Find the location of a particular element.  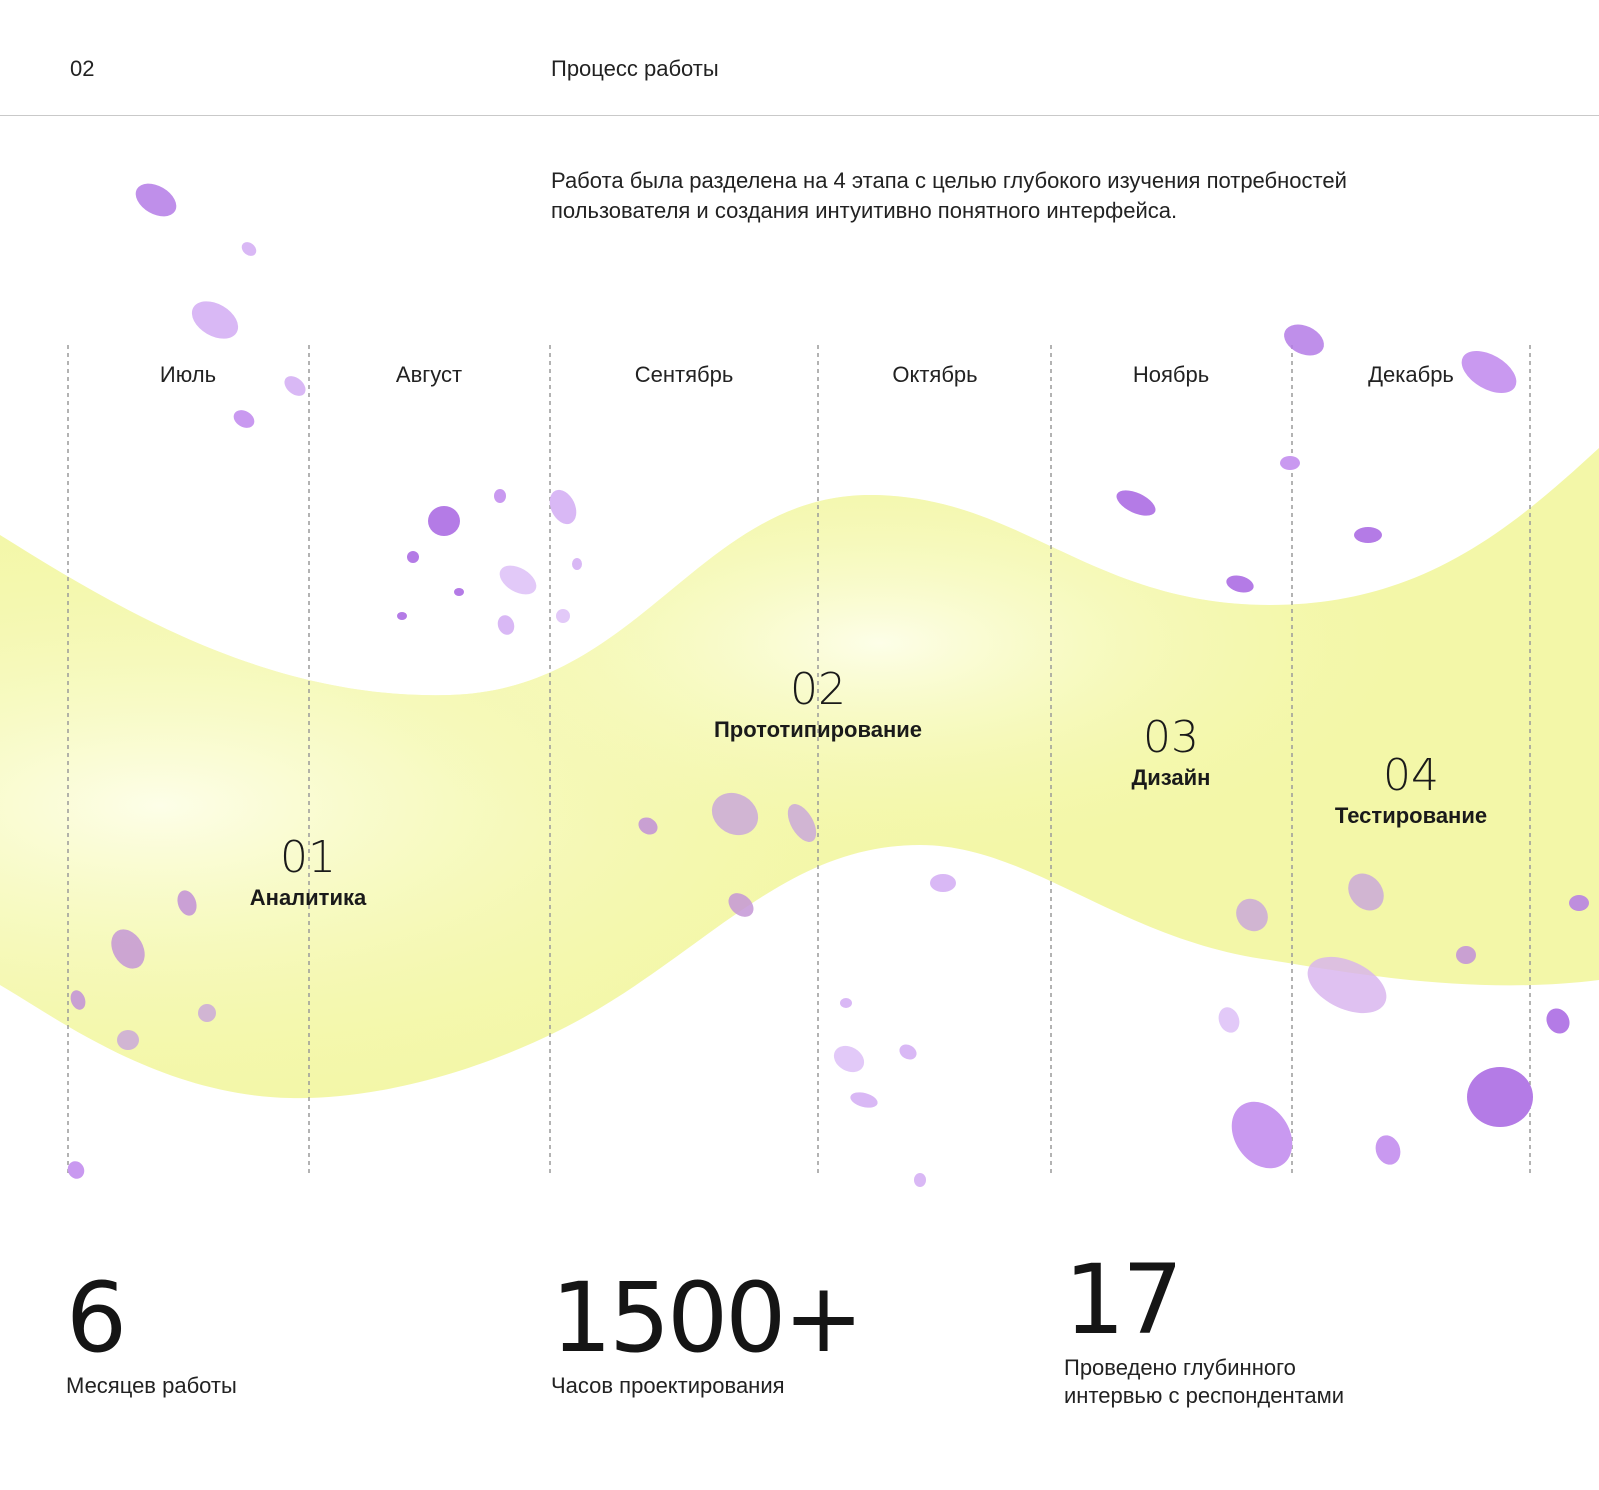

phase-name: Тестирование is located at coordinates (1411, 815).